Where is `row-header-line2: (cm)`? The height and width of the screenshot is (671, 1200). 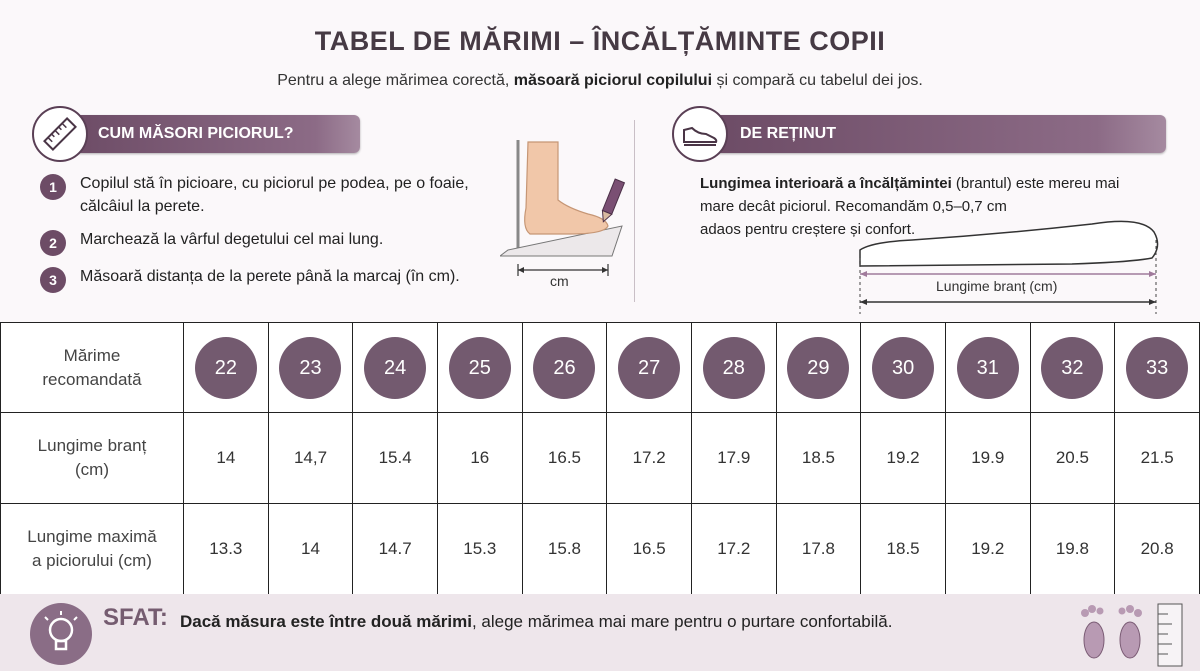
row-header-line2: (cm) is located at coordinates (92, 469).